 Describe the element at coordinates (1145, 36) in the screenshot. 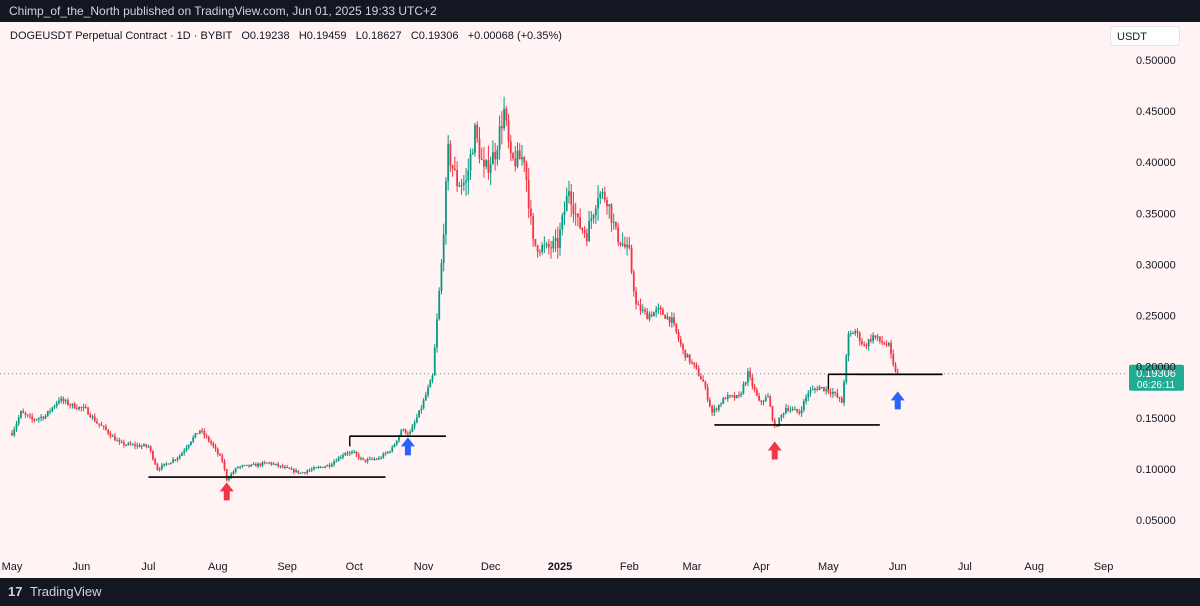

I see `currency-selector: USDT` at that location.